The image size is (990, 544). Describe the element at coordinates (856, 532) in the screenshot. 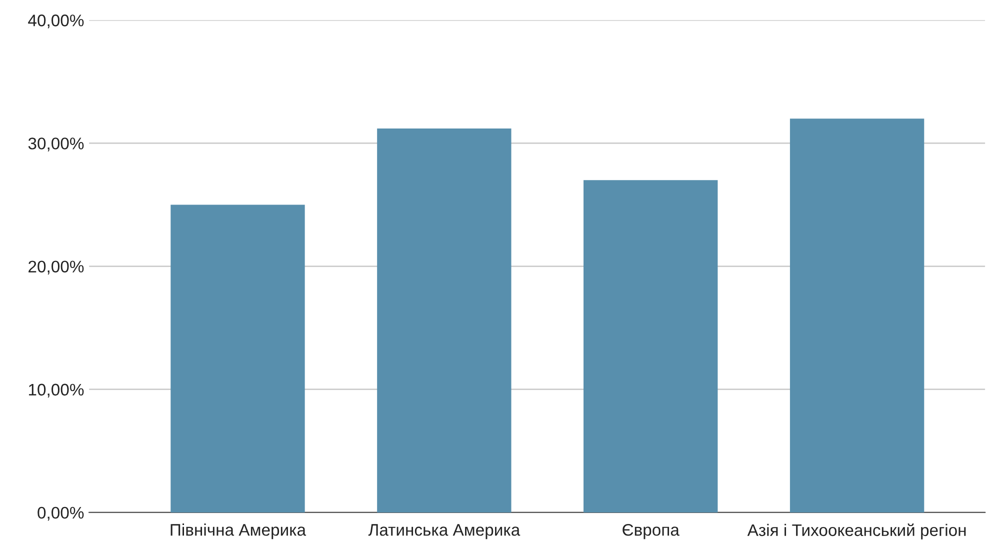

I see `x-tick-label: Азія і Тихоокеанський регіон` at that location.